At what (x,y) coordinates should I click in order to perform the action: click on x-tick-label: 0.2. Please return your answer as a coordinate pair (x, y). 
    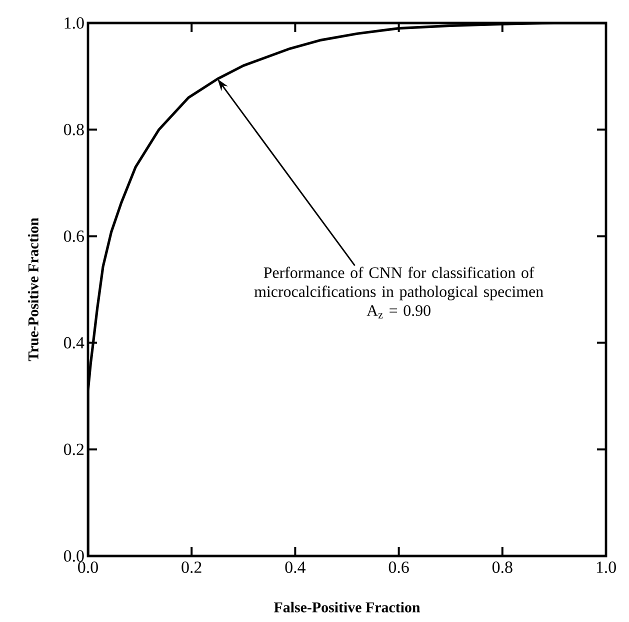
    Looking at the image, I should click on (192, 568).